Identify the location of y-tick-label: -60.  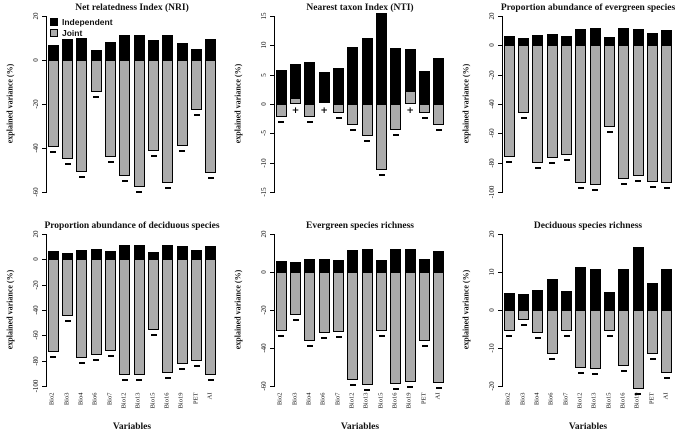
(36, 335).